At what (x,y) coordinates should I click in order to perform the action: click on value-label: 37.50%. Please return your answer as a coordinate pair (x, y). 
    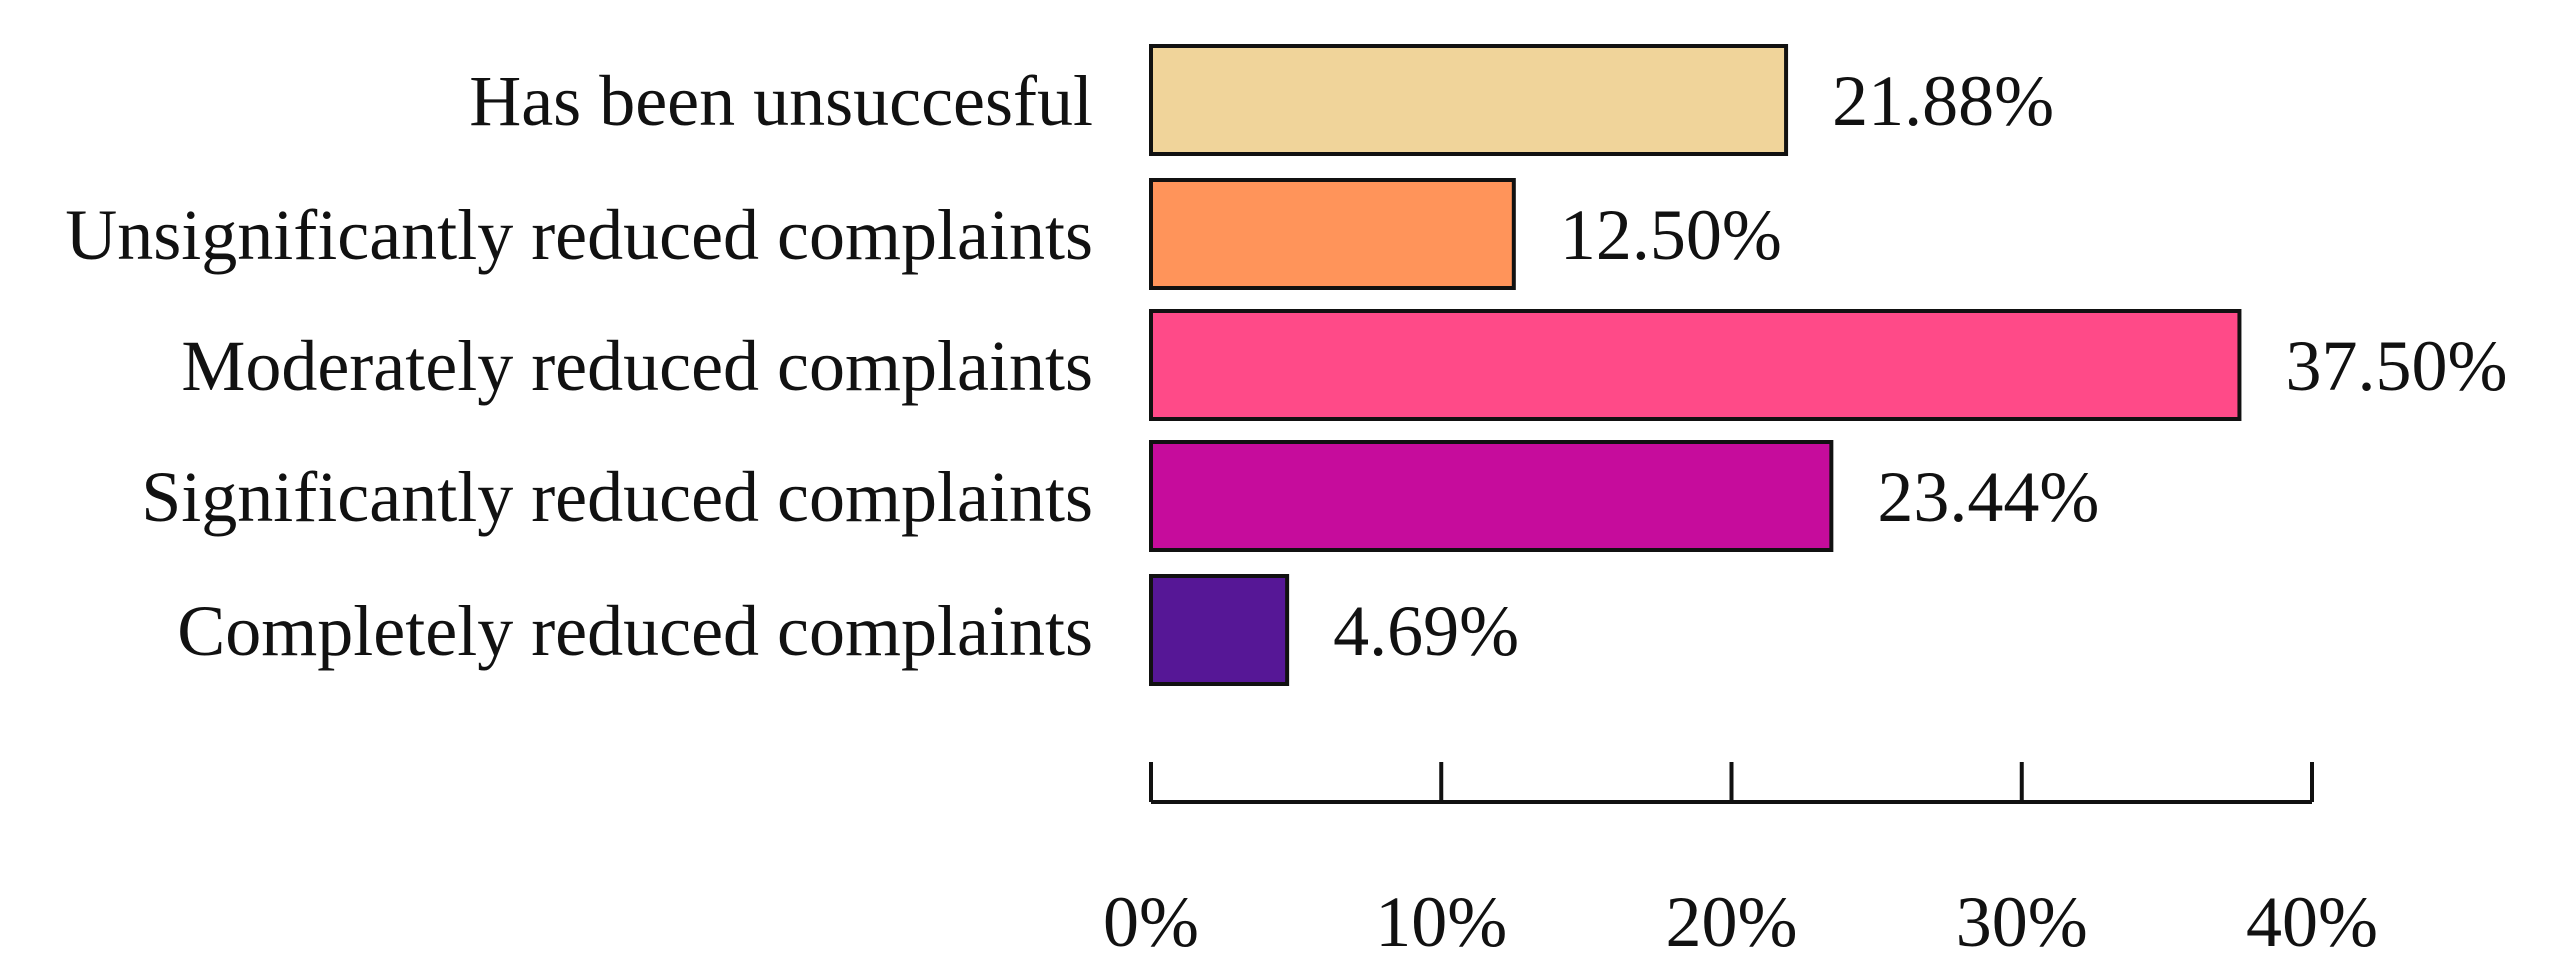
    Looking at the image, I should click on (2396, 366).